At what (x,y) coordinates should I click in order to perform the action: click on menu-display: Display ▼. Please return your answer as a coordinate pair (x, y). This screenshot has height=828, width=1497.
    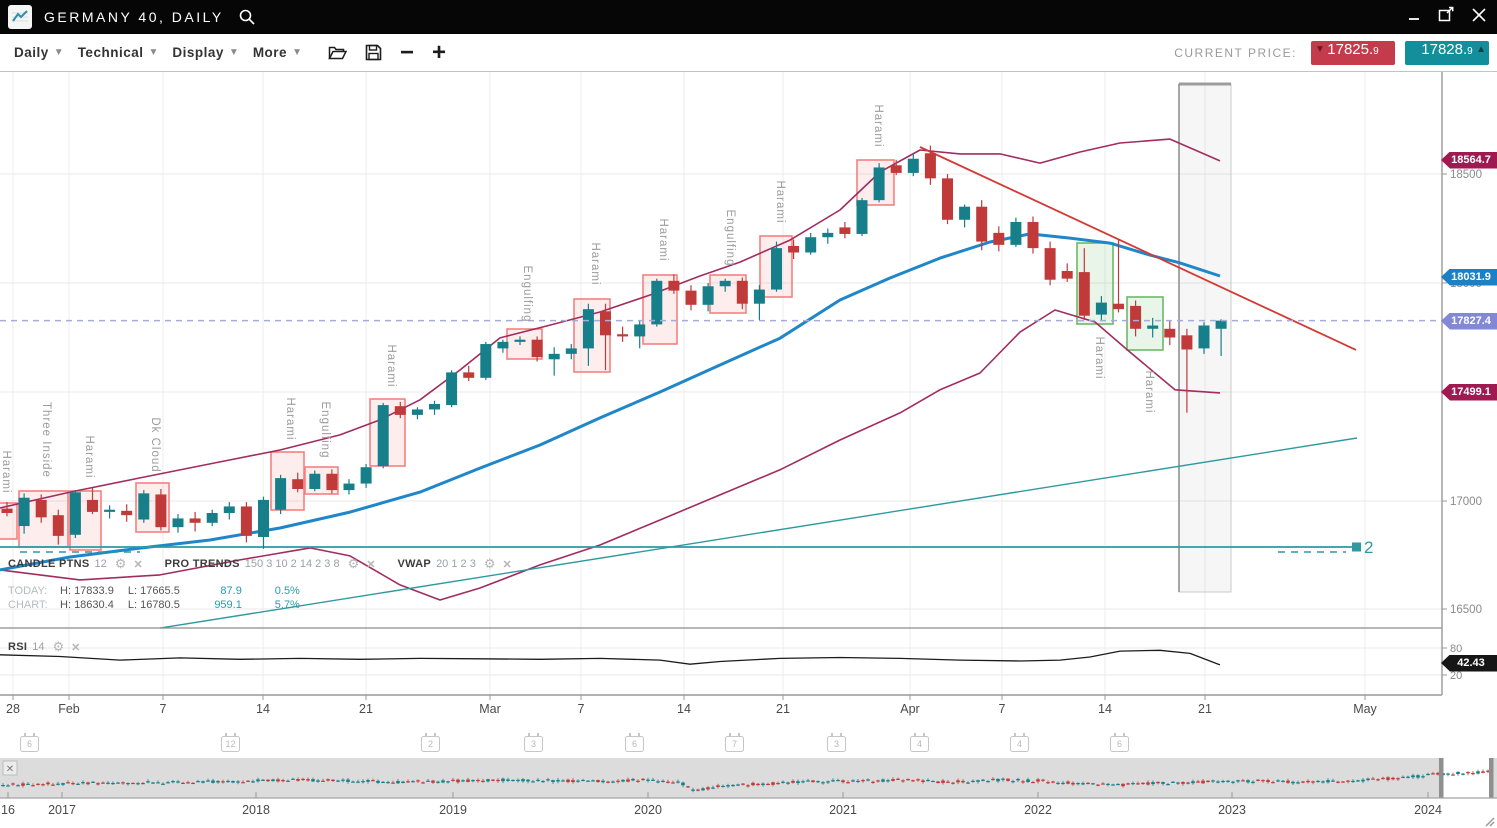
    Looking at the image, I should click on (205, 52).